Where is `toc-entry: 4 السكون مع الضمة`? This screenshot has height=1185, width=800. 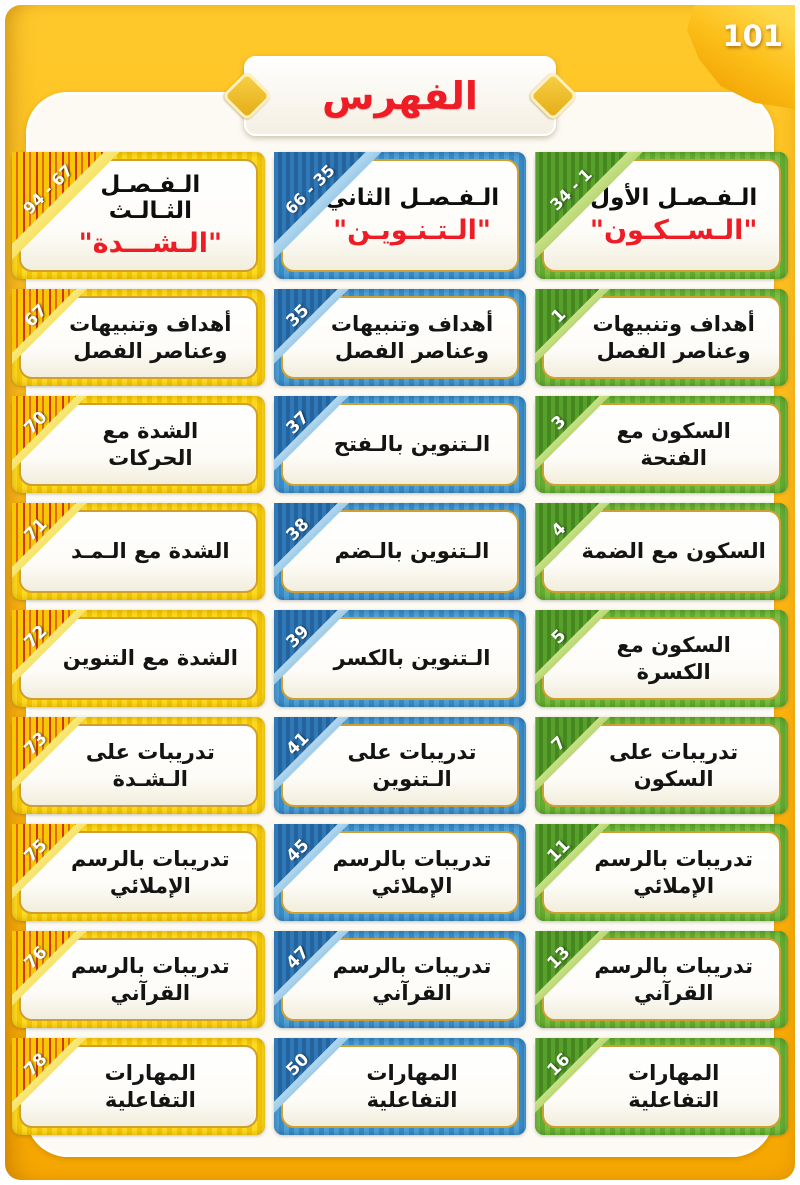
toc-entry: 4 السكون مع الضمة is located at coordinates (661, 551).